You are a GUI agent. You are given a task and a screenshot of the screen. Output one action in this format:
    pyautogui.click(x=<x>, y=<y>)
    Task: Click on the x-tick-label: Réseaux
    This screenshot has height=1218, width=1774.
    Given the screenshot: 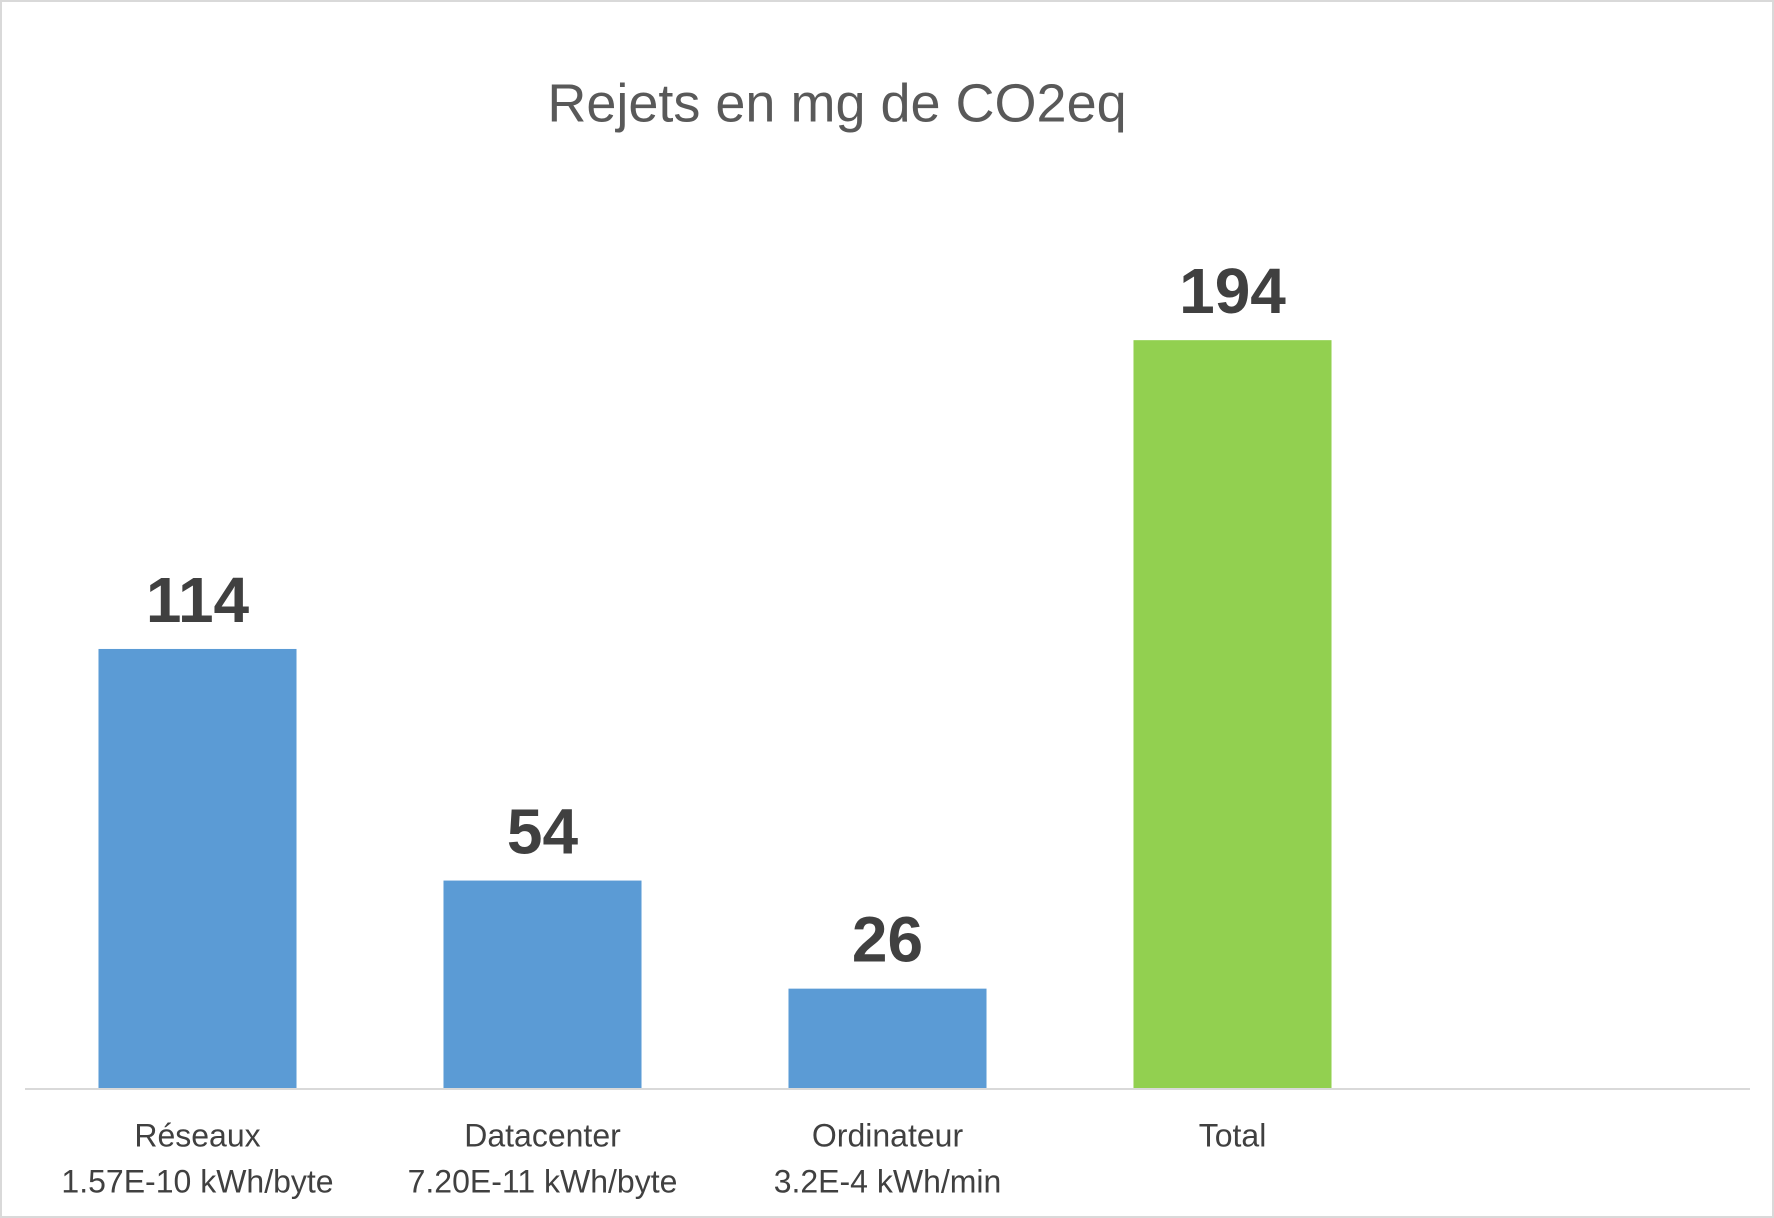 What is the action you would take?
    pyautogui.click(x=197, y=1135)
    